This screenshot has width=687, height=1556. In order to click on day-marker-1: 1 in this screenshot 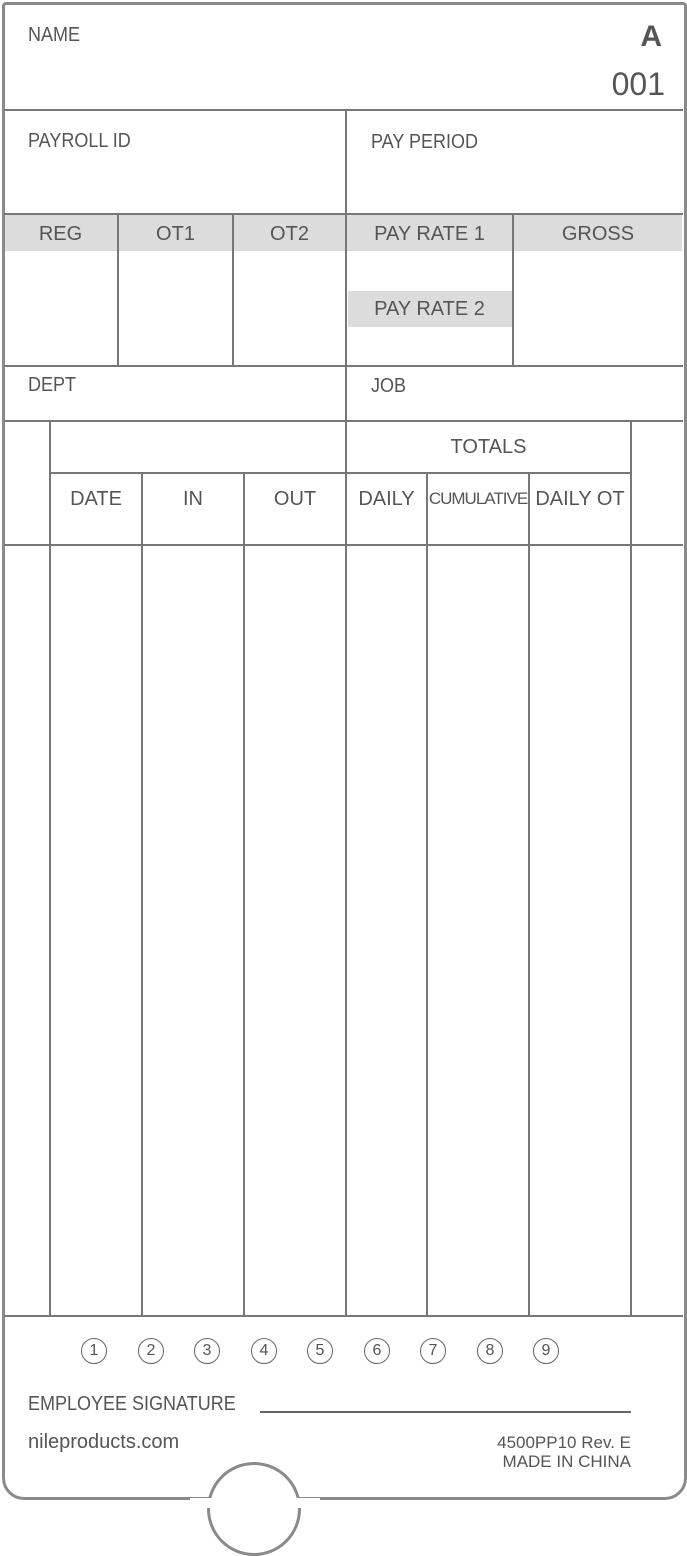, I will do `click(94, 1351)`.